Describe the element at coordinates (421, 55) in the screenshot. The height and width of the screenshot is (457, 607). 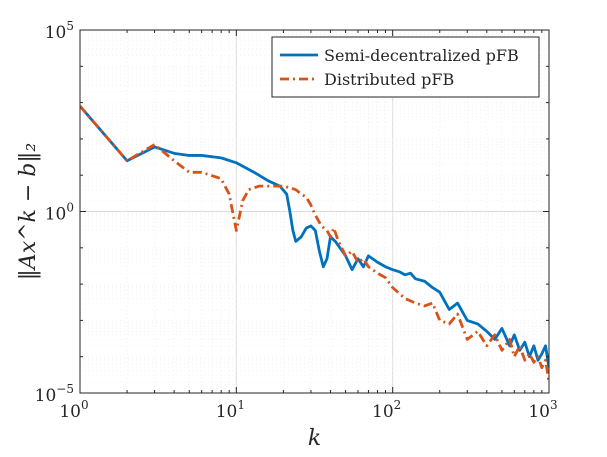
I see `legend-label-1: Semi-decentralized pFB` at that location.